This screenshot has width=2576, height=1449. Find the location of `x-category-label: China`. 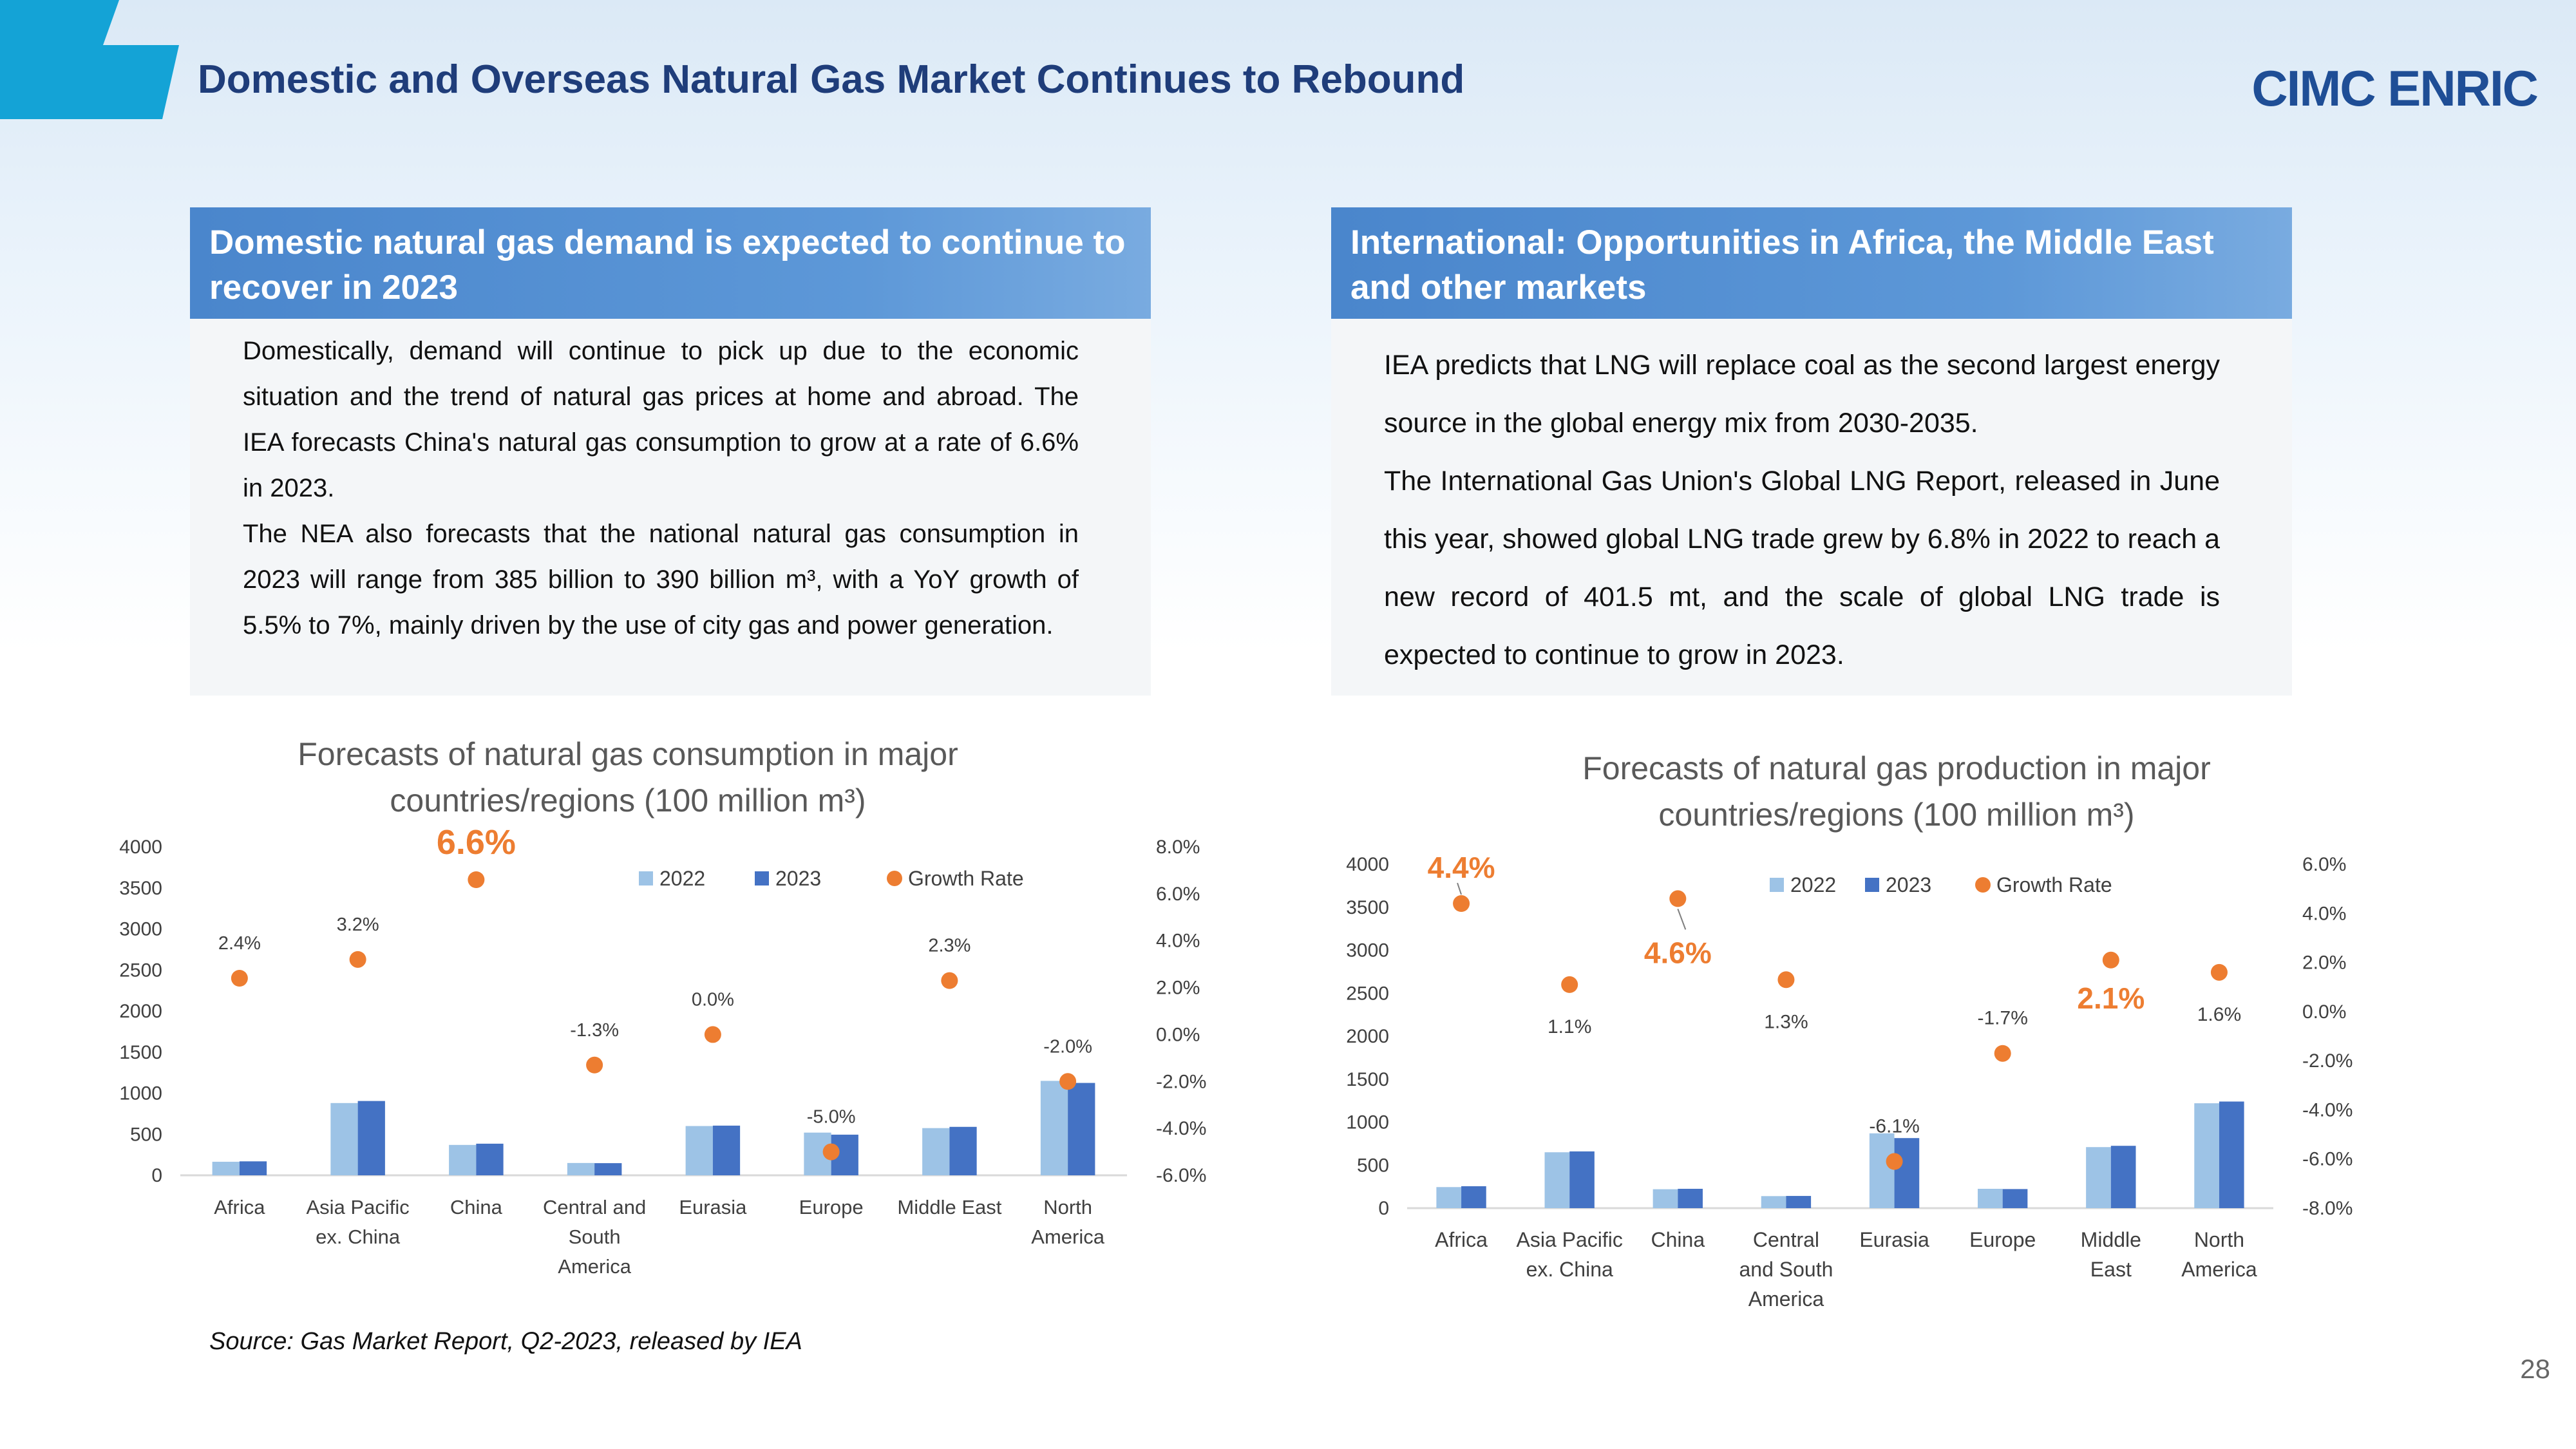

x-category-label: China is located at coordinates (1678, 1239).